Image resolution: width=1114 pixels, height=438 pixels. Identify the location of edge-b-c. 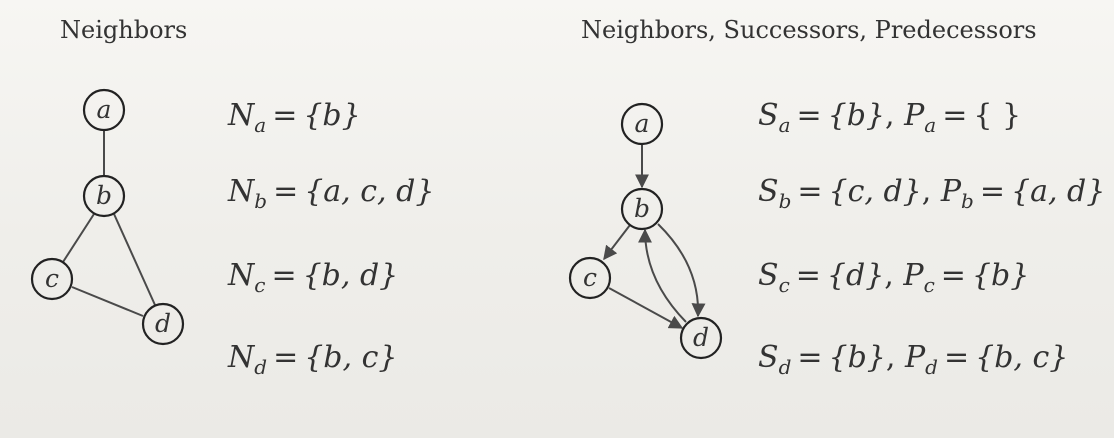
(78, 238).